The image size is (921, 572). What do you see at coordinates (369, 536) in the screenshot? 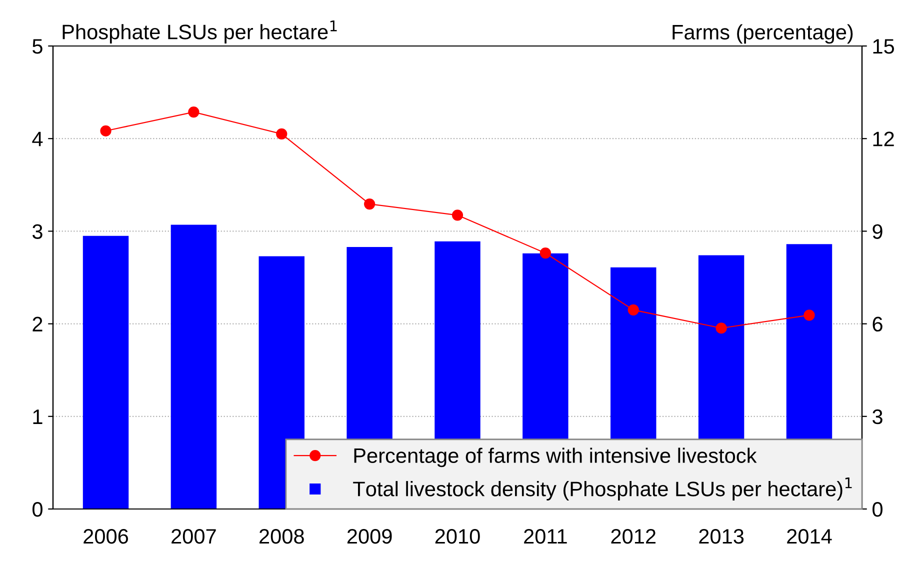
I see `x-tick-label: 2009` at bounding box center [369, 536].